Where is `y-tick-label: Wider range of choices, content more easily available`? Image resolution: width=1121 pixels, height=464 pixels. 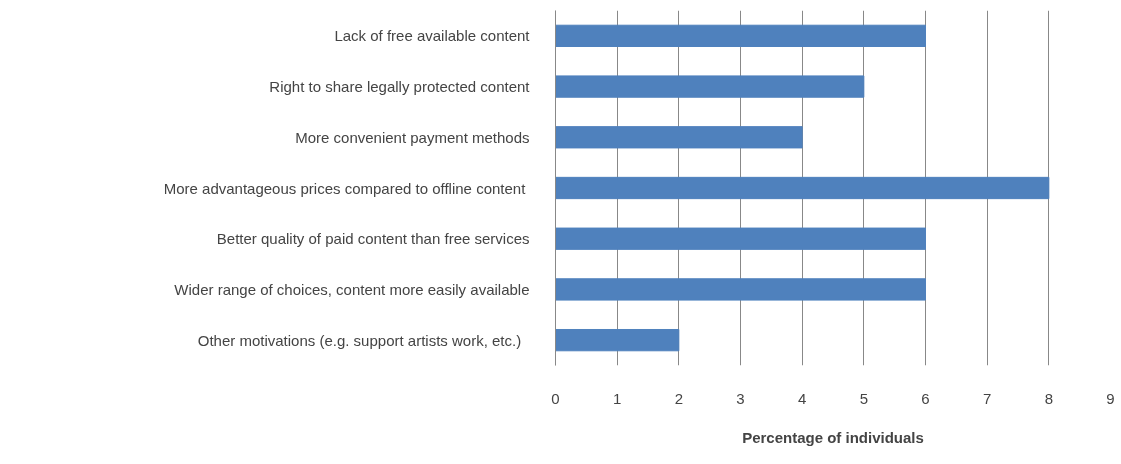 y-tick-label: Wider range of choices, content more easily available is located at coordinates (352, 289).